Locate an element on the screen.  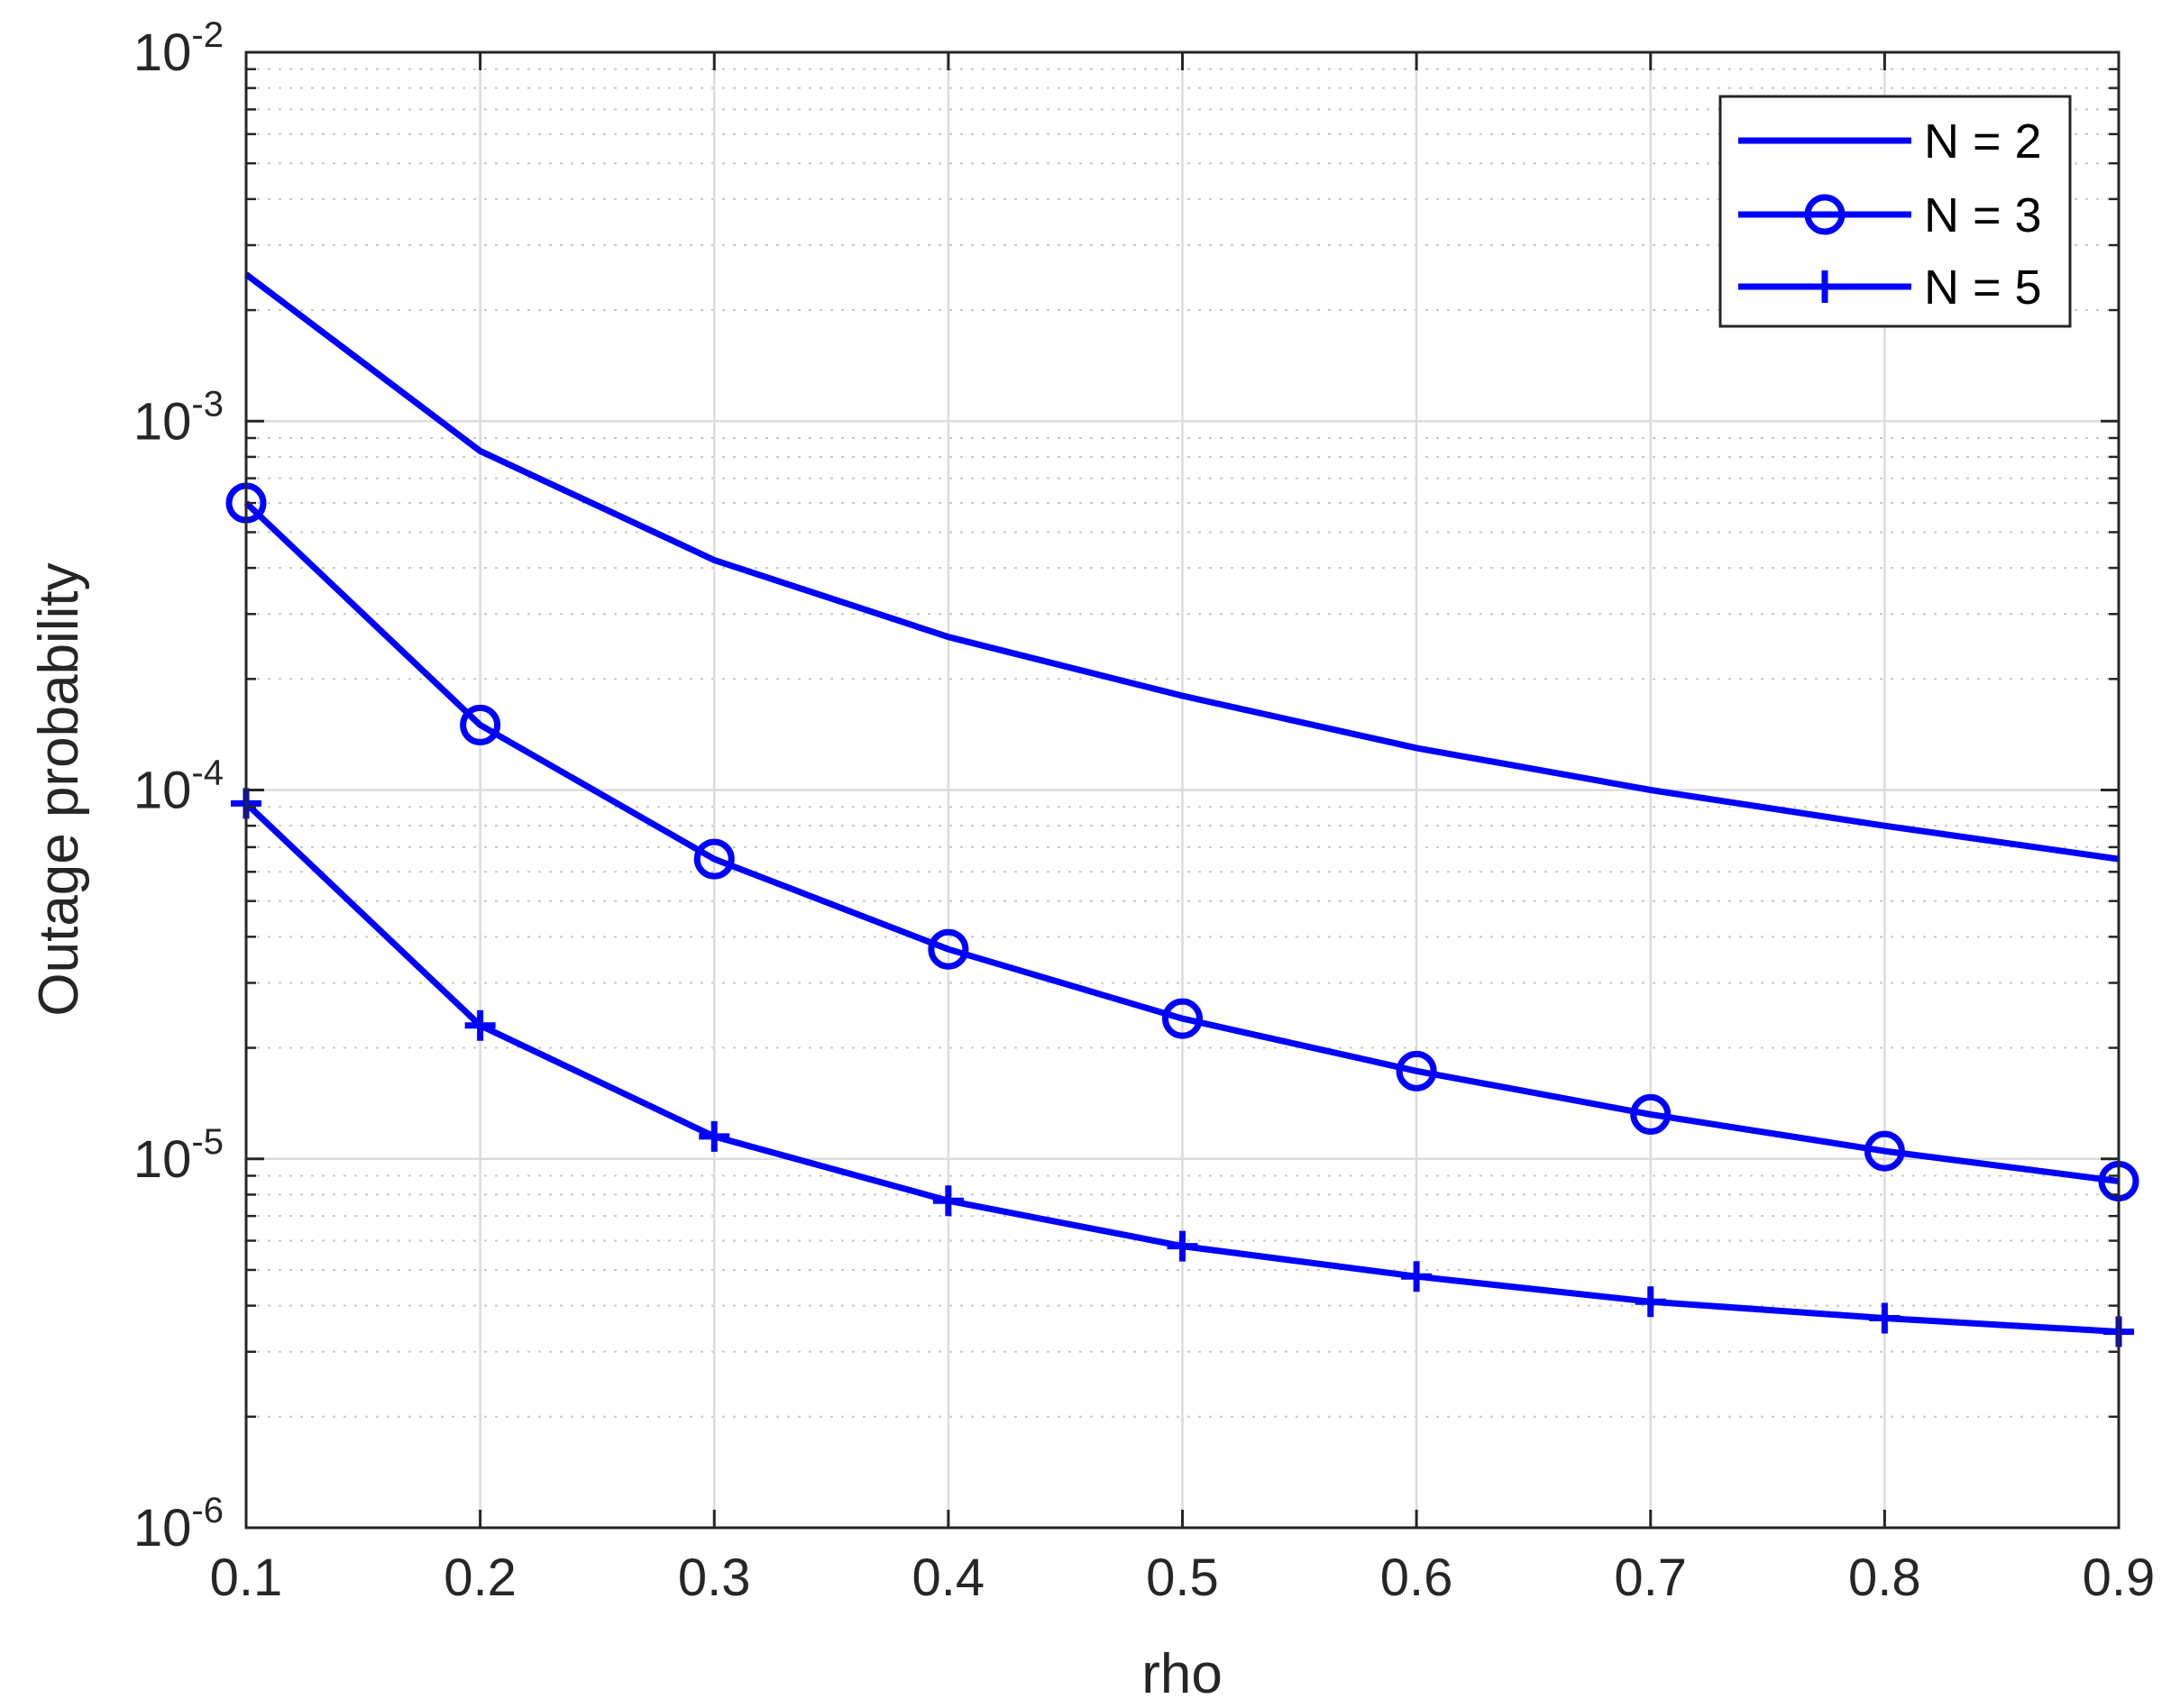
y-tick-exponent: -6 is located at coordinates (207, 1510).